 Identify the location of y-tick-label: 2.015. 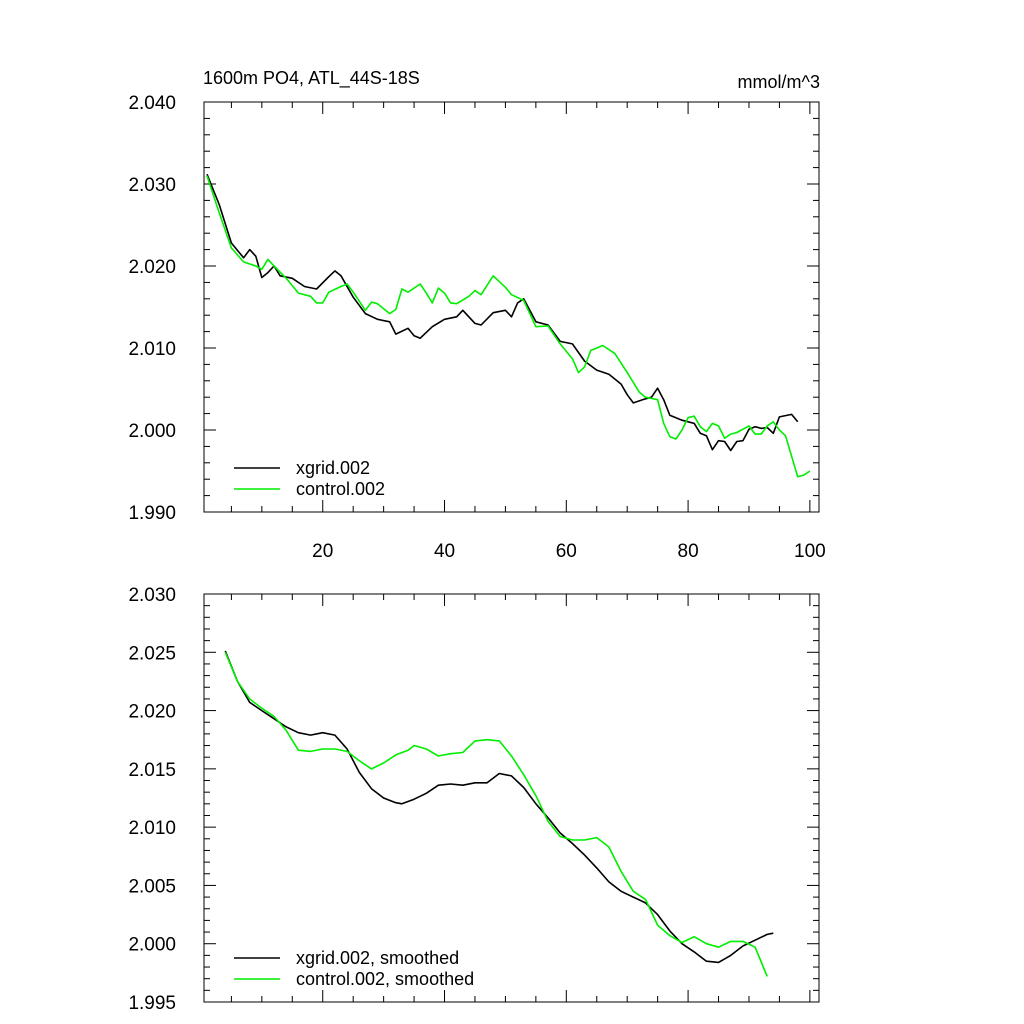
(152, 770).